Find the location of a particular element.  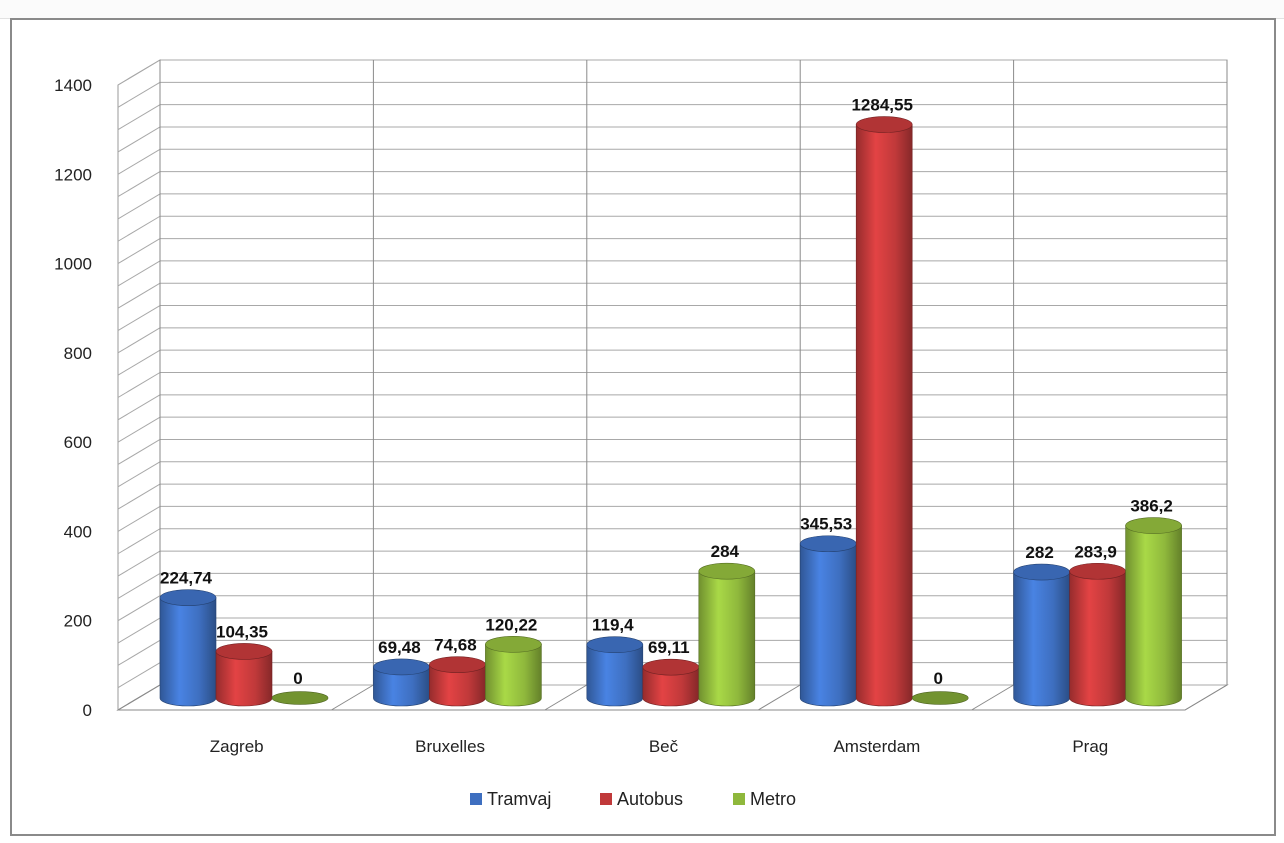

data-label: 283,9 is located at coordinates (1095, 551).